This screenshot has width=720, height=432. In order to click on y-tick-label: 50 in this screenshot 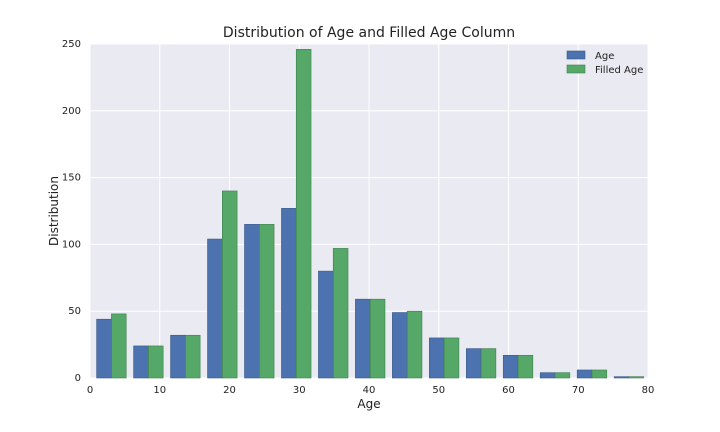, I will do `click(74, 311)`.